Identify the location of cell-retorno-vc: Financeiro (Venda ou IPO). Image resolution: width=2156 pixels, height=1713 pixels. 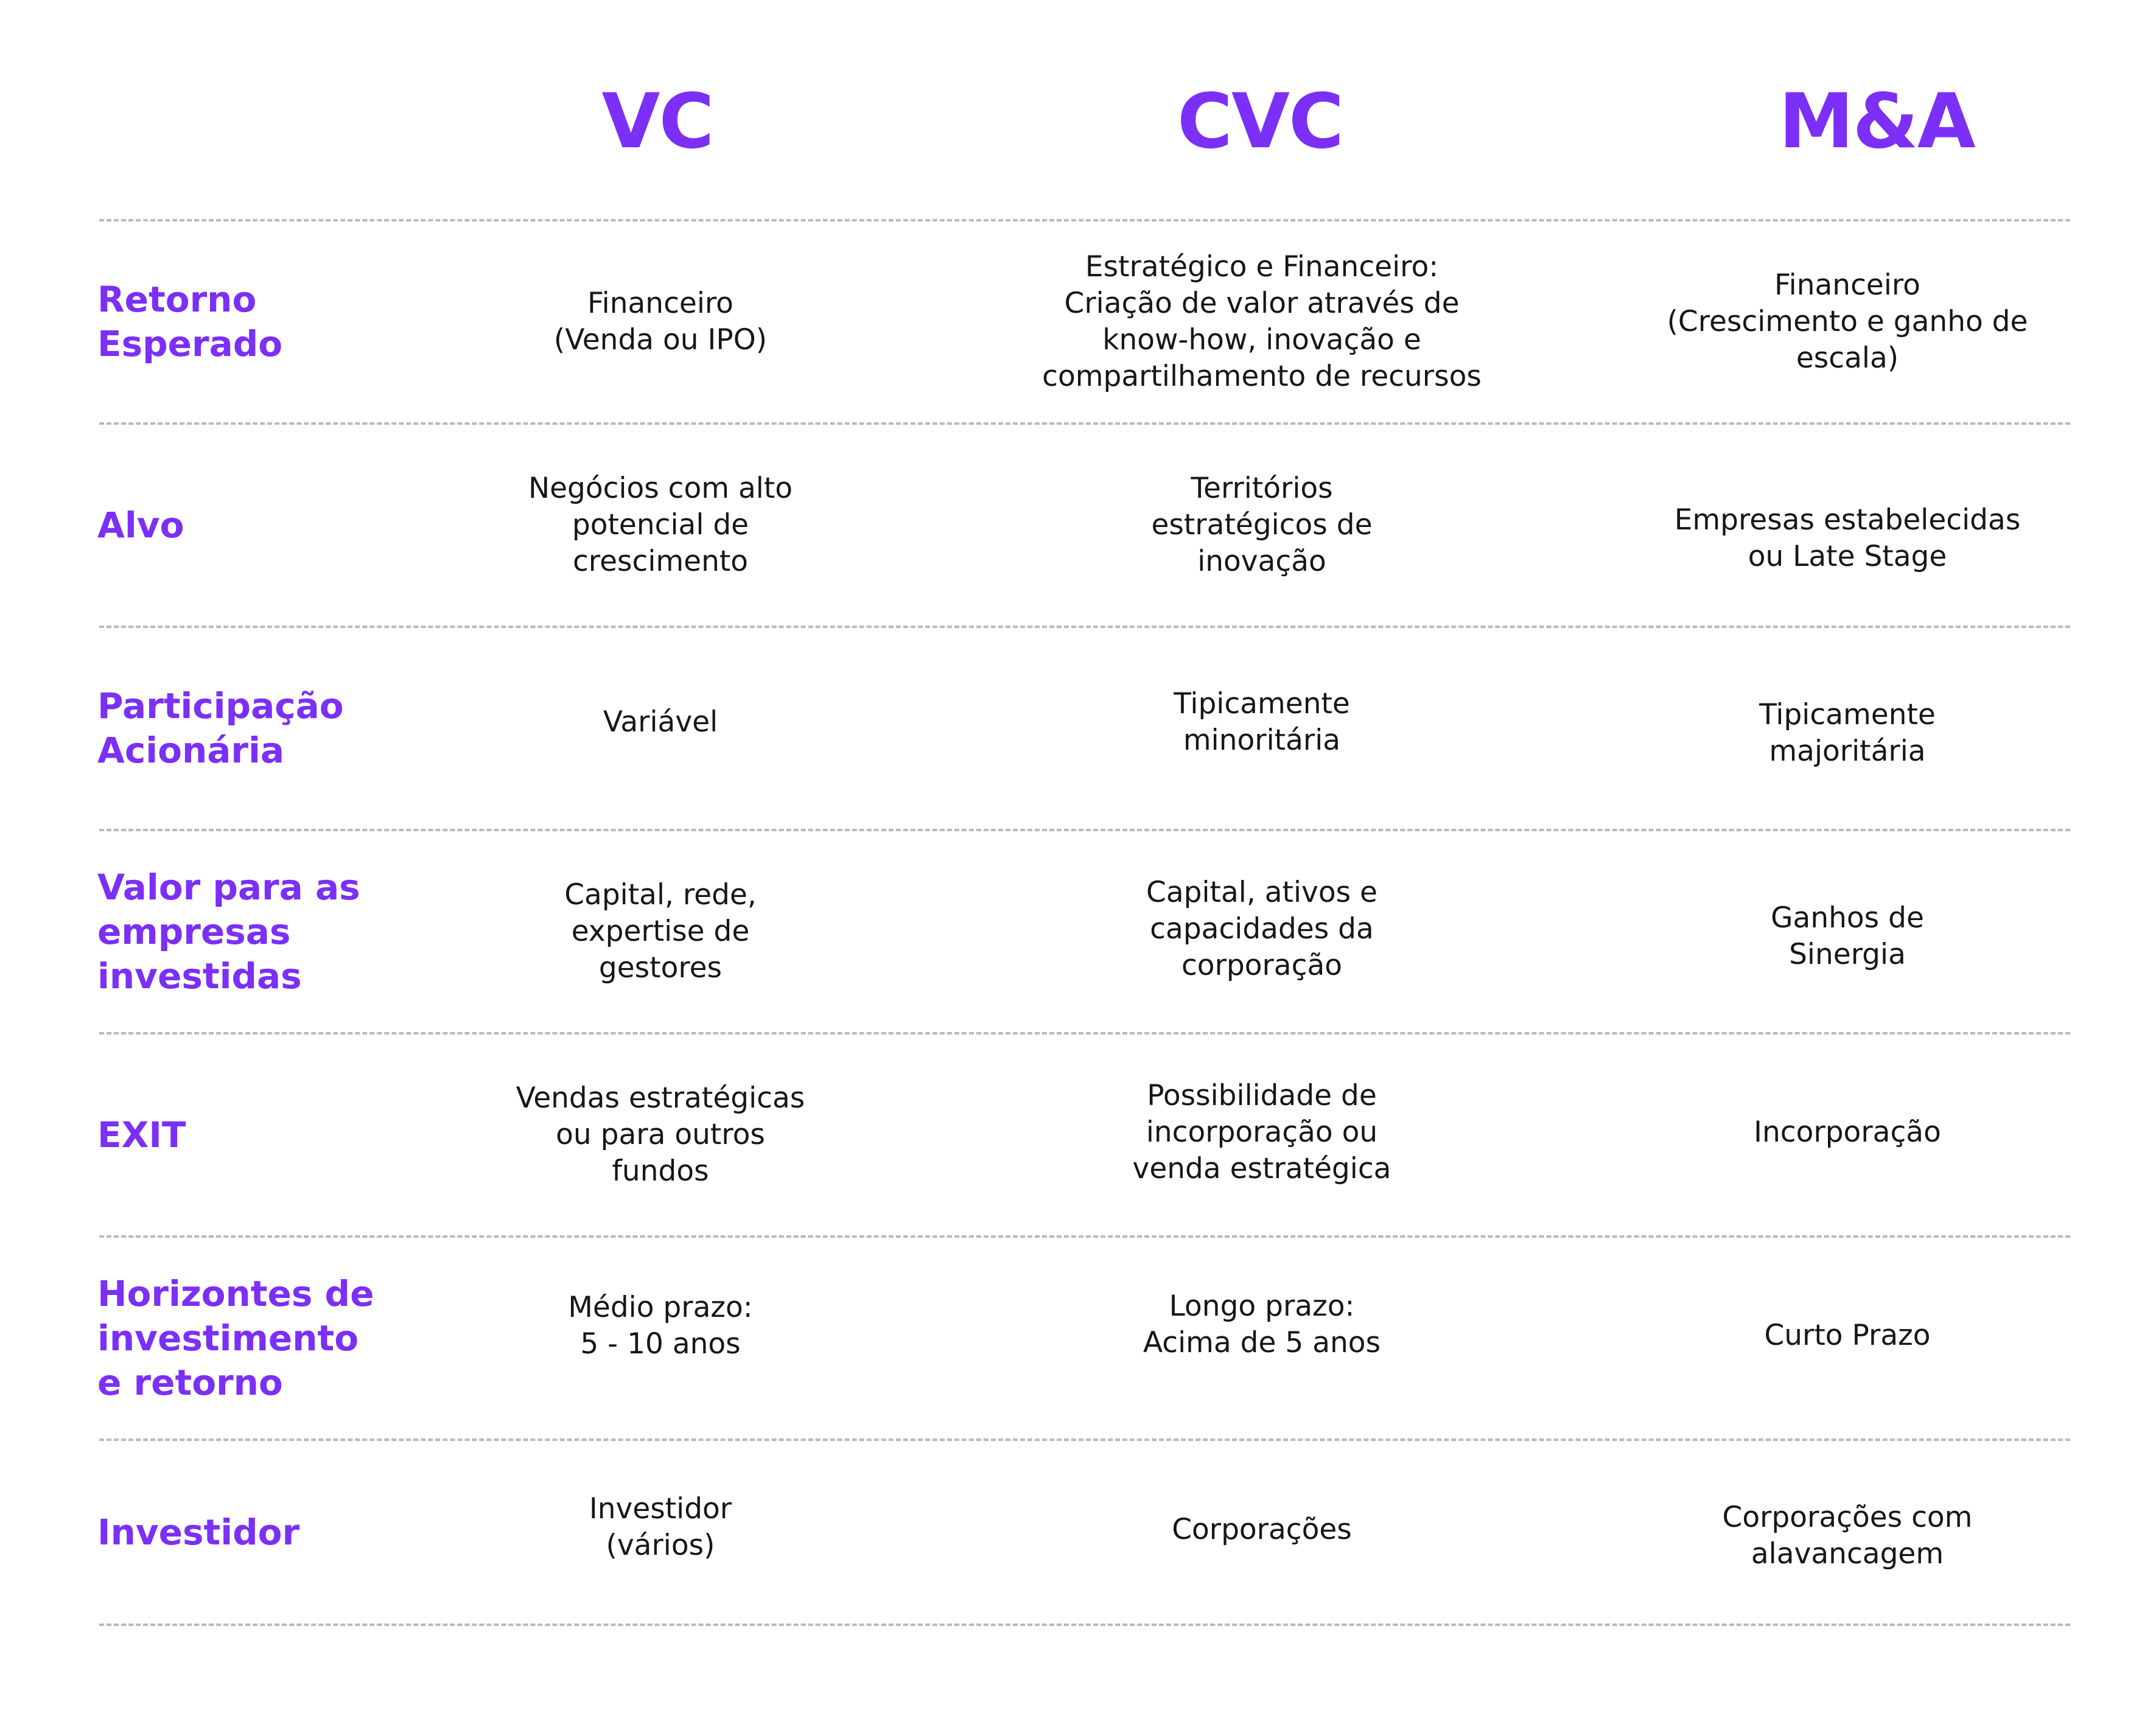
(661, 322).